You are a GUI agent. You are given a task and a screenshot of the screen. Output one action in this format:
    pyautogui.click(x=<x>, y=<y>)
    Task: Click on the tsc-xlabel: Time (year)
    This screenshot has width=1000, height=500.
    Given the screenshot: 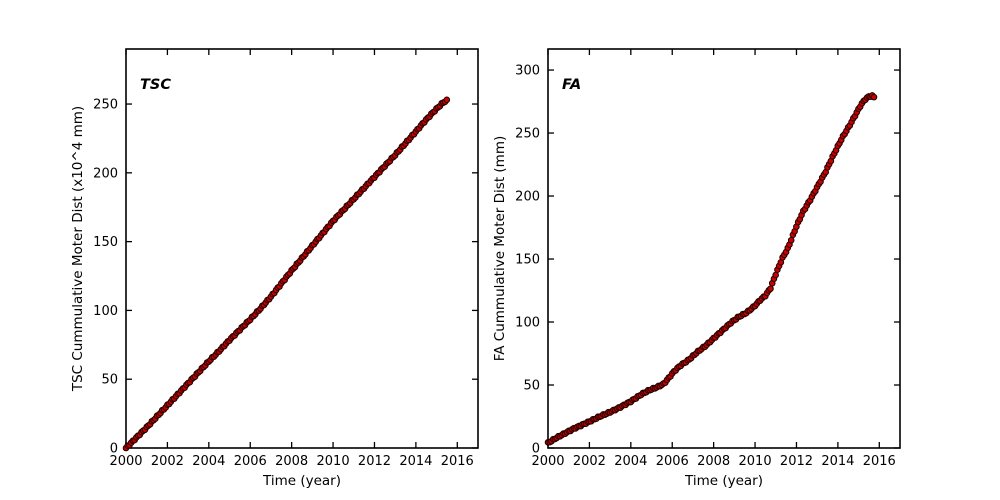 What is the action you would take?
    pyautogui.click(x=301, y=481)
    